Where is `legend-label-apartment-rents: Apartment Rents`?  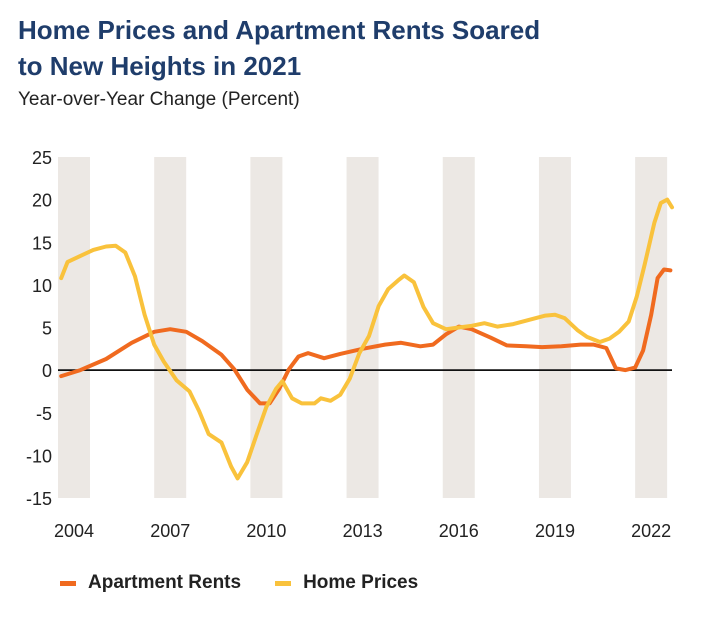 legend-label-apartment-rents: Apartment Rents is located at coordinates (165, 582).